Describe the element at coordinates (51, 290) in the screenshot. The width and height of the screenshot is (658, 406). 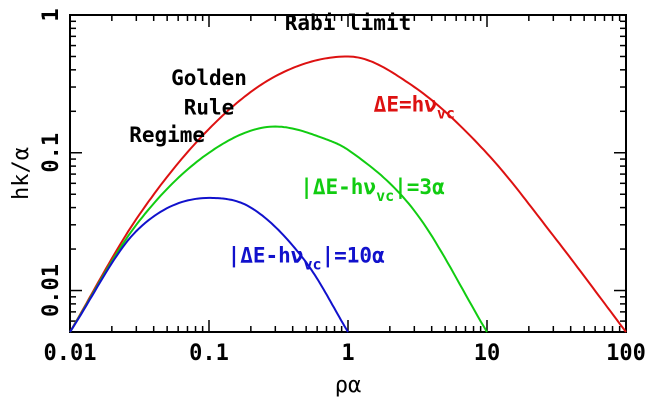
I see `y-tick-label: 0.01` at that location.